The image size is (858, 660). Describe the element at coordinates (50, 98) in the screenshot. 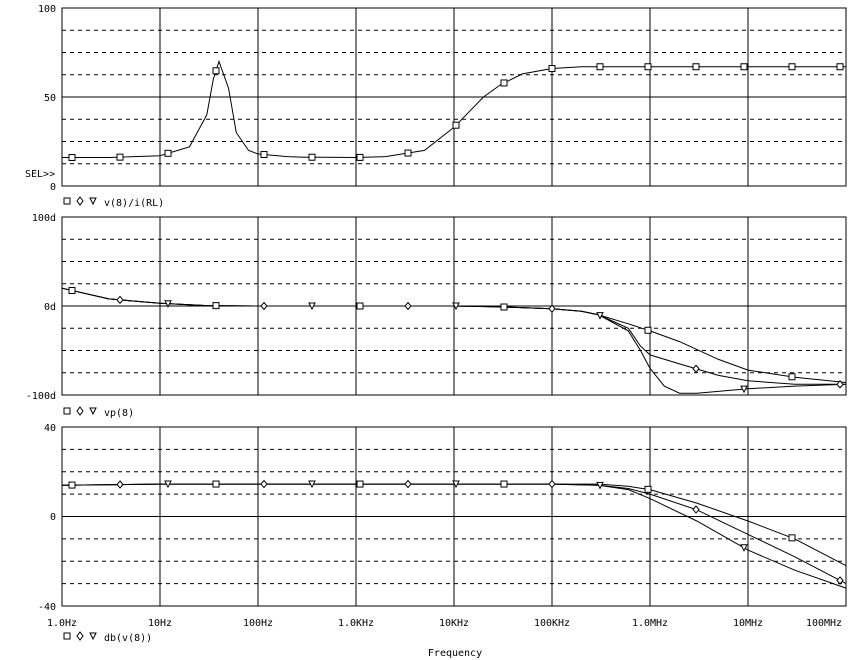

I see `panel-1-ytick-mid: 50` at that location.